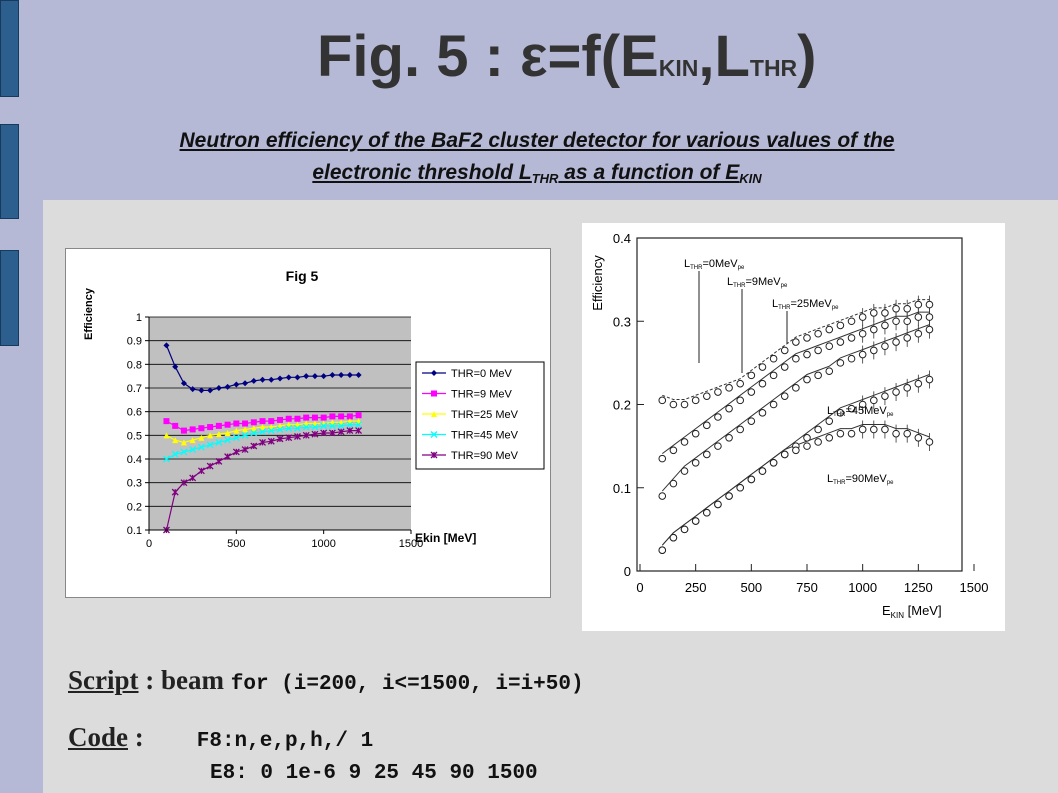 The image size is (1058, 793). I want to click on legend-label: THR=25 MeV, so click(485, 415).